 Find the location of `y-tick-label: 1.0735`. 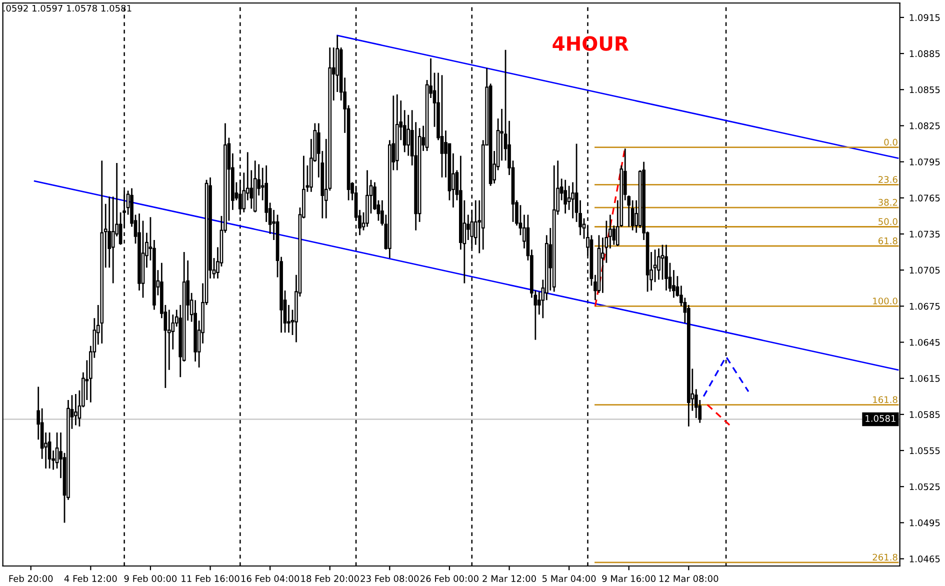

y-tick-label: 1.0735 is located at coordinates (925, 234).